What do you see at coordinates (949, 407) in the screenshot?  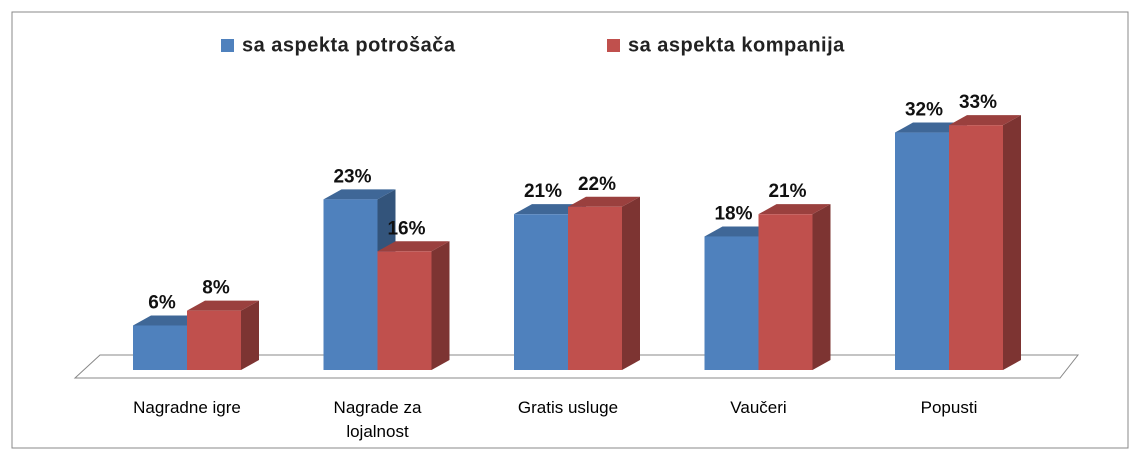 I see `x-tick-label: Popusti` at bounding box center [949, 407].